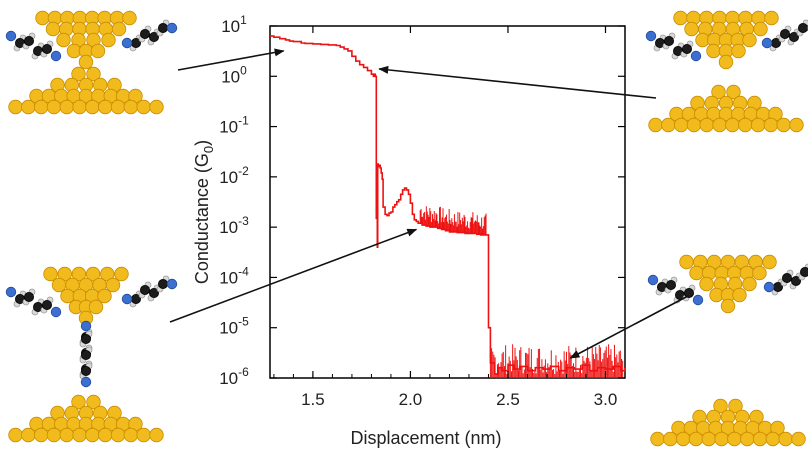 The height and width of the screenshot is (450, 808). What do you see at coordinates (606, 399) in the screenshot?
I see `x-tick-label: 3.0` at bounding box center [606, 399].